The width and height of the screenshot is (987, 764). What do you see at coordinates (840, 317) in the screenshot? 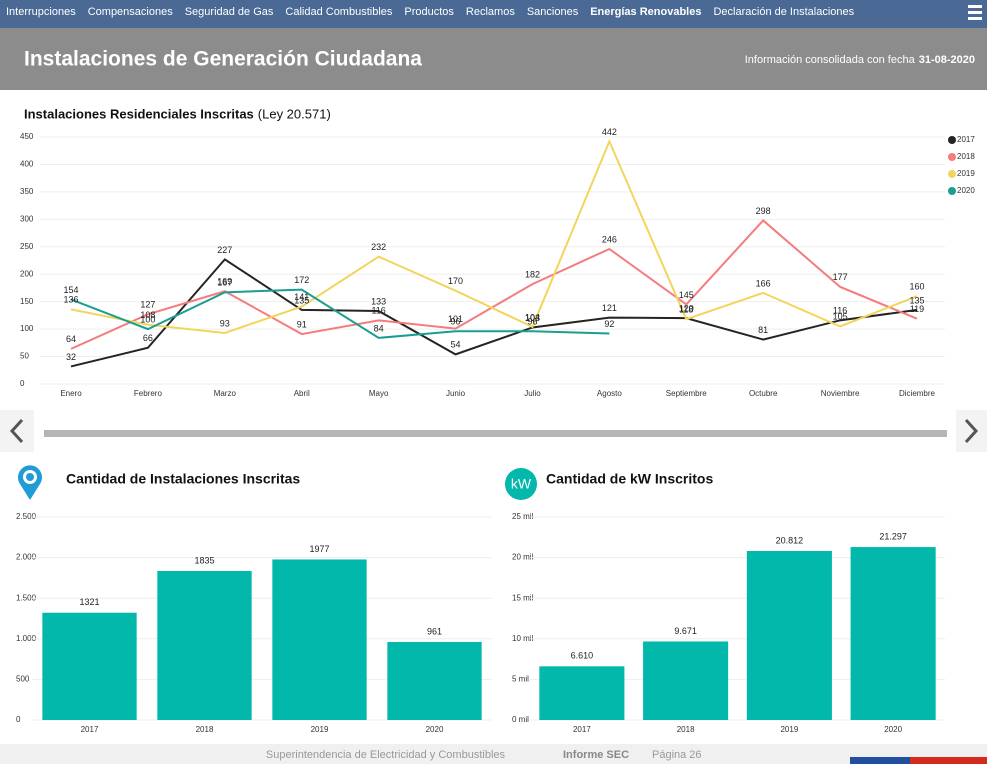
I see `data-label: 105` at bounding box center [840, 317].